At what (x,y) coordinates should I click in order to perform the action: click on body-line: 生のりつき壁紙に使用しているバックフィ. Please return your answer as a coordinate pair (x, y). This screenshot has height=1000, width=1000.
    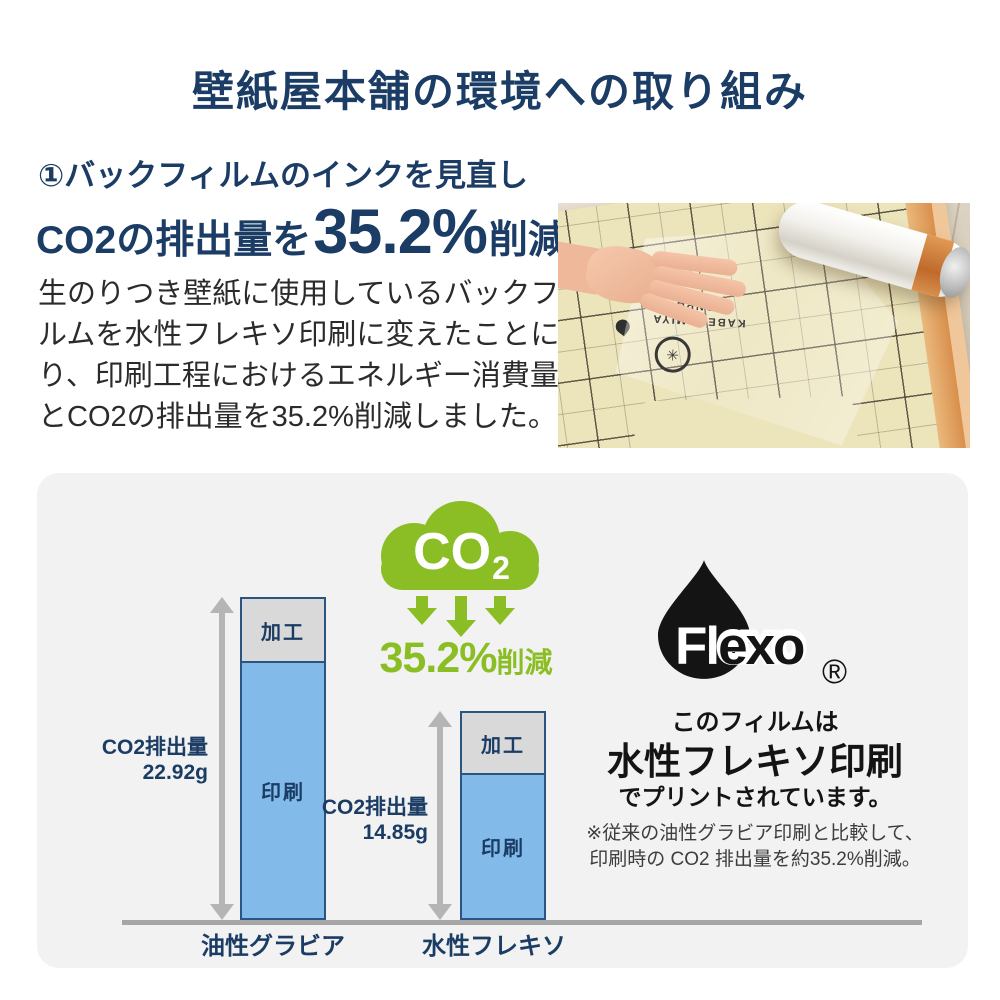
    Looking at the image, I should click on (313, 294).